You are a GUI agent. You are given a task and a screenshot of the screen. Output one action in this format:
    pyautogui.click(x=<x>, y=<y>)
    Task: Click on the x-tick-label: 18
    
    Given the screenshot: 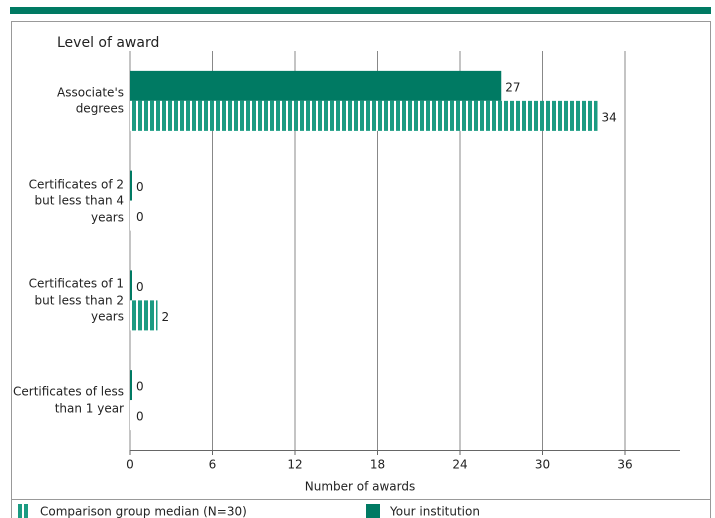 What is the action you would take?
    pyautogui.click(x=377, y=465)
    